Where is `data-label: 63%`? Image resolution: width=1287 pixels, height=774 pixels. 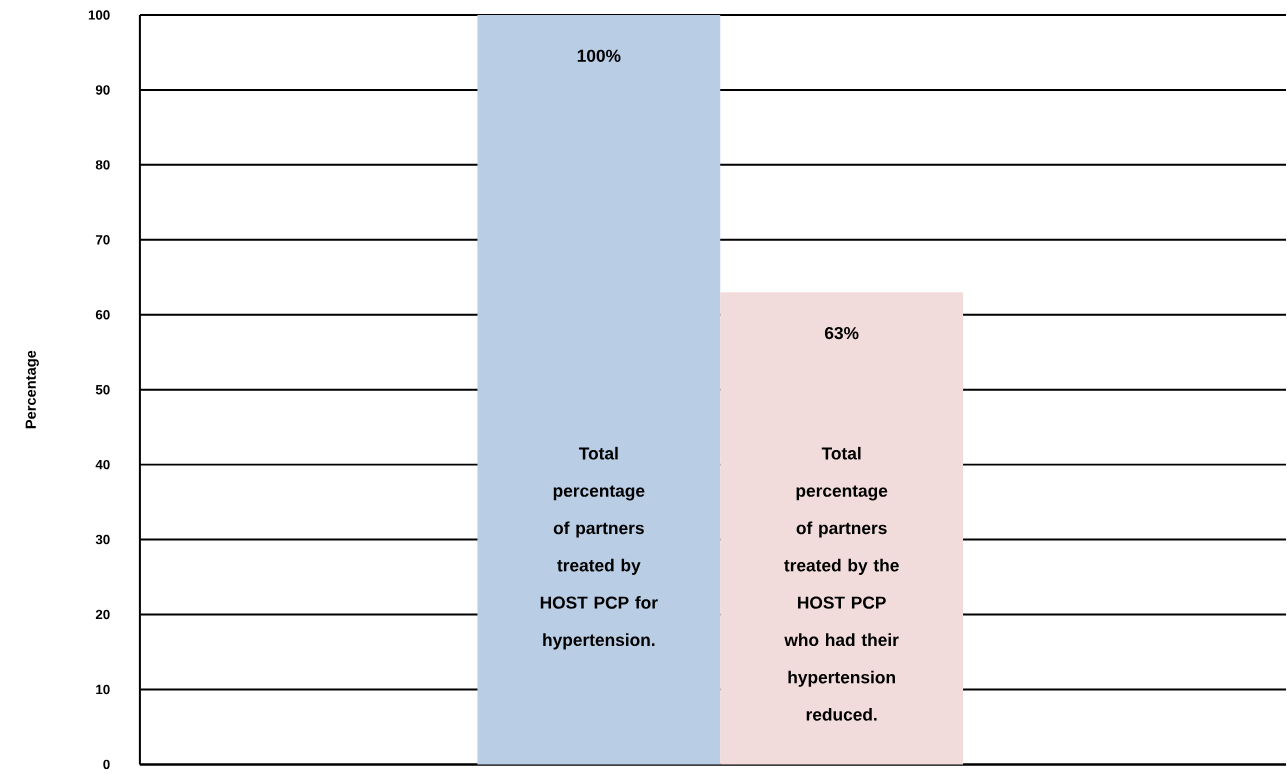 data-label: 63% is located at coordinates (841, 333).